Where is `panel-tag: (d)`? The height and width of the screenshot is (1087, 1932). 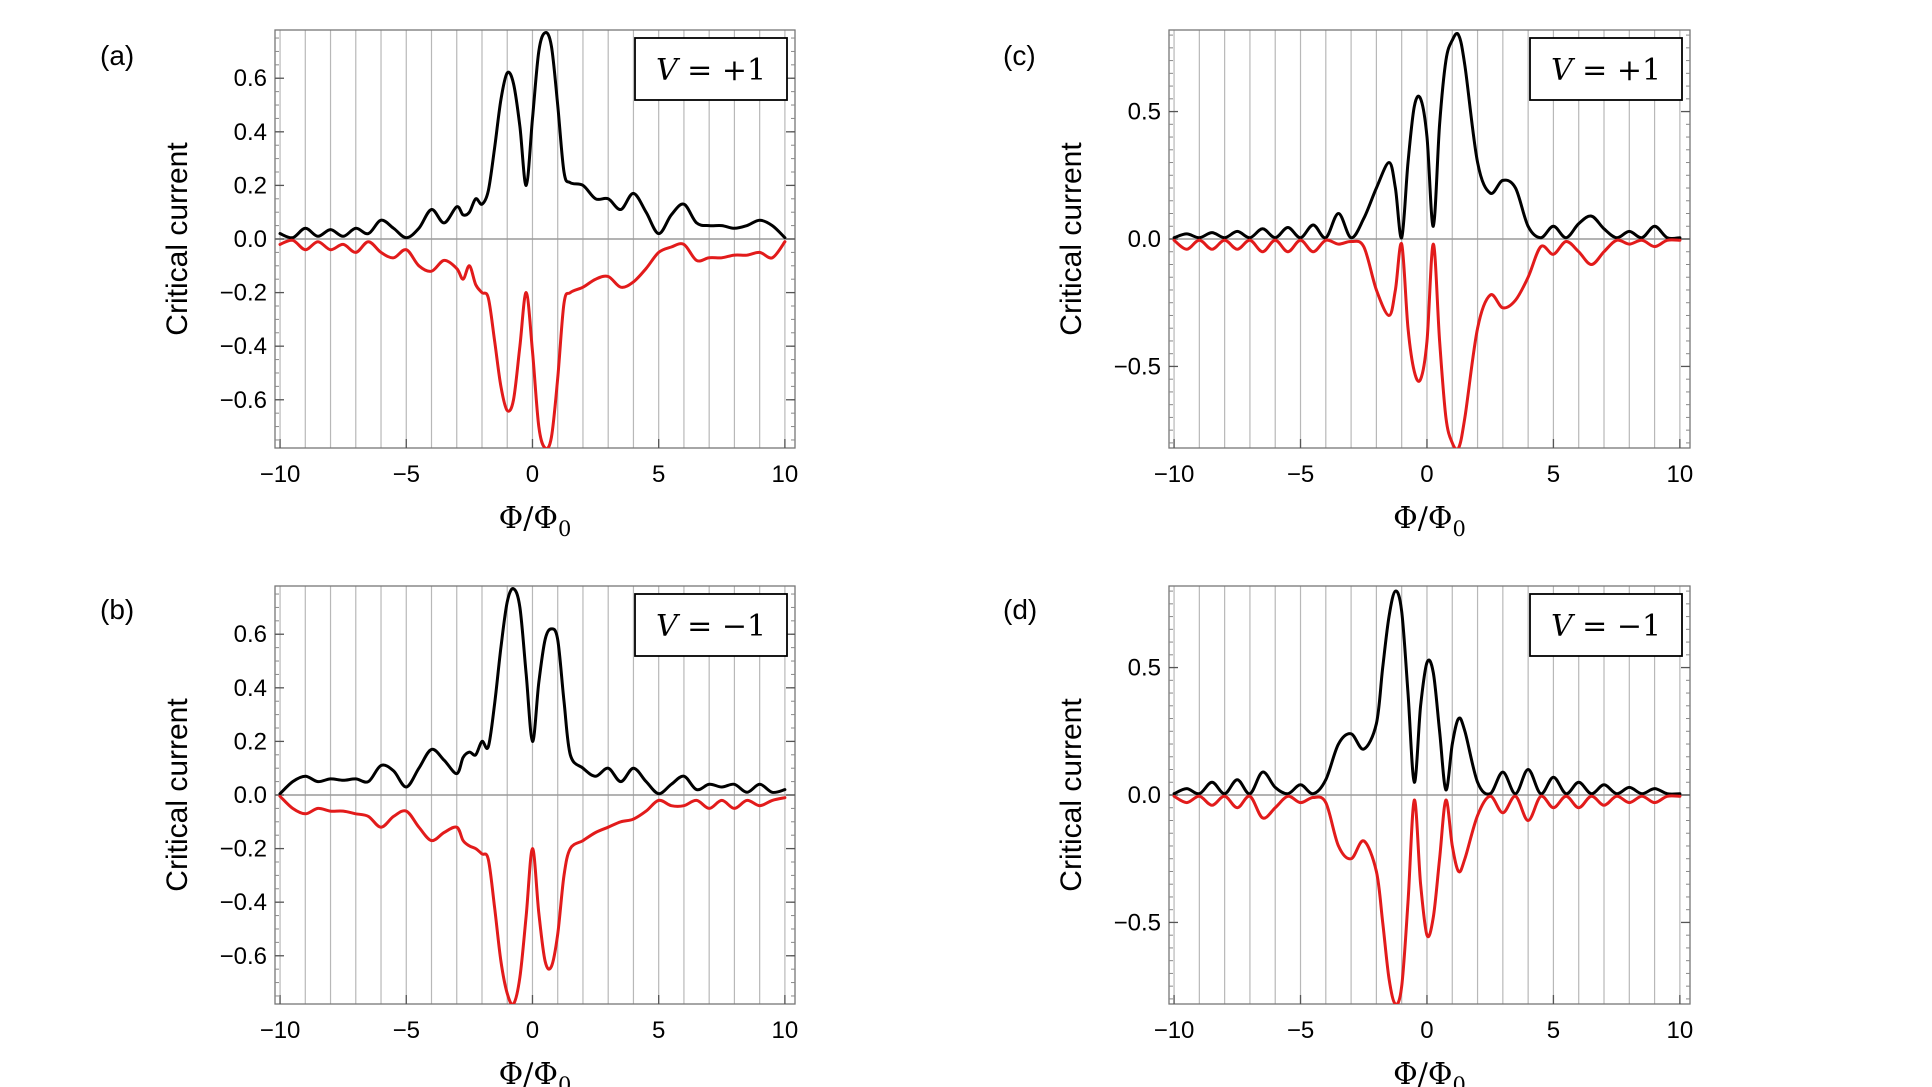 panel-tag: (d) is located at coordinates (1020, 609).